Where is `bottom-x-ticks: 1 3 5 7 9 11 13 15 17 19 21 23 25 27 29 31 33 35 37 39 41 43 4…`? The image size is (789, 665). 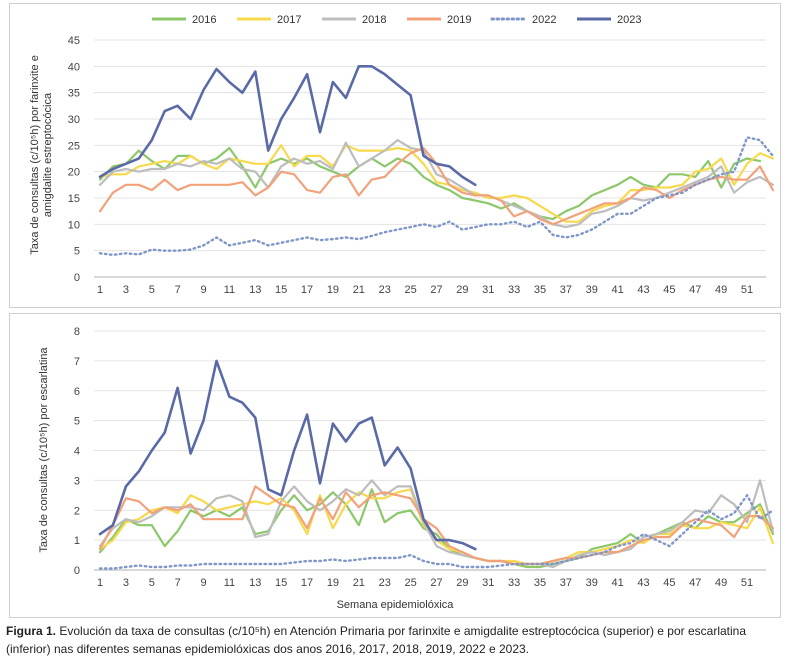
bottom-x-ticks: 1 3 5 7 9 11 13 15 17 19 21 23 25 27 29 31 33 35 37 39 41 43 4… is located at coordinates (425, 583).